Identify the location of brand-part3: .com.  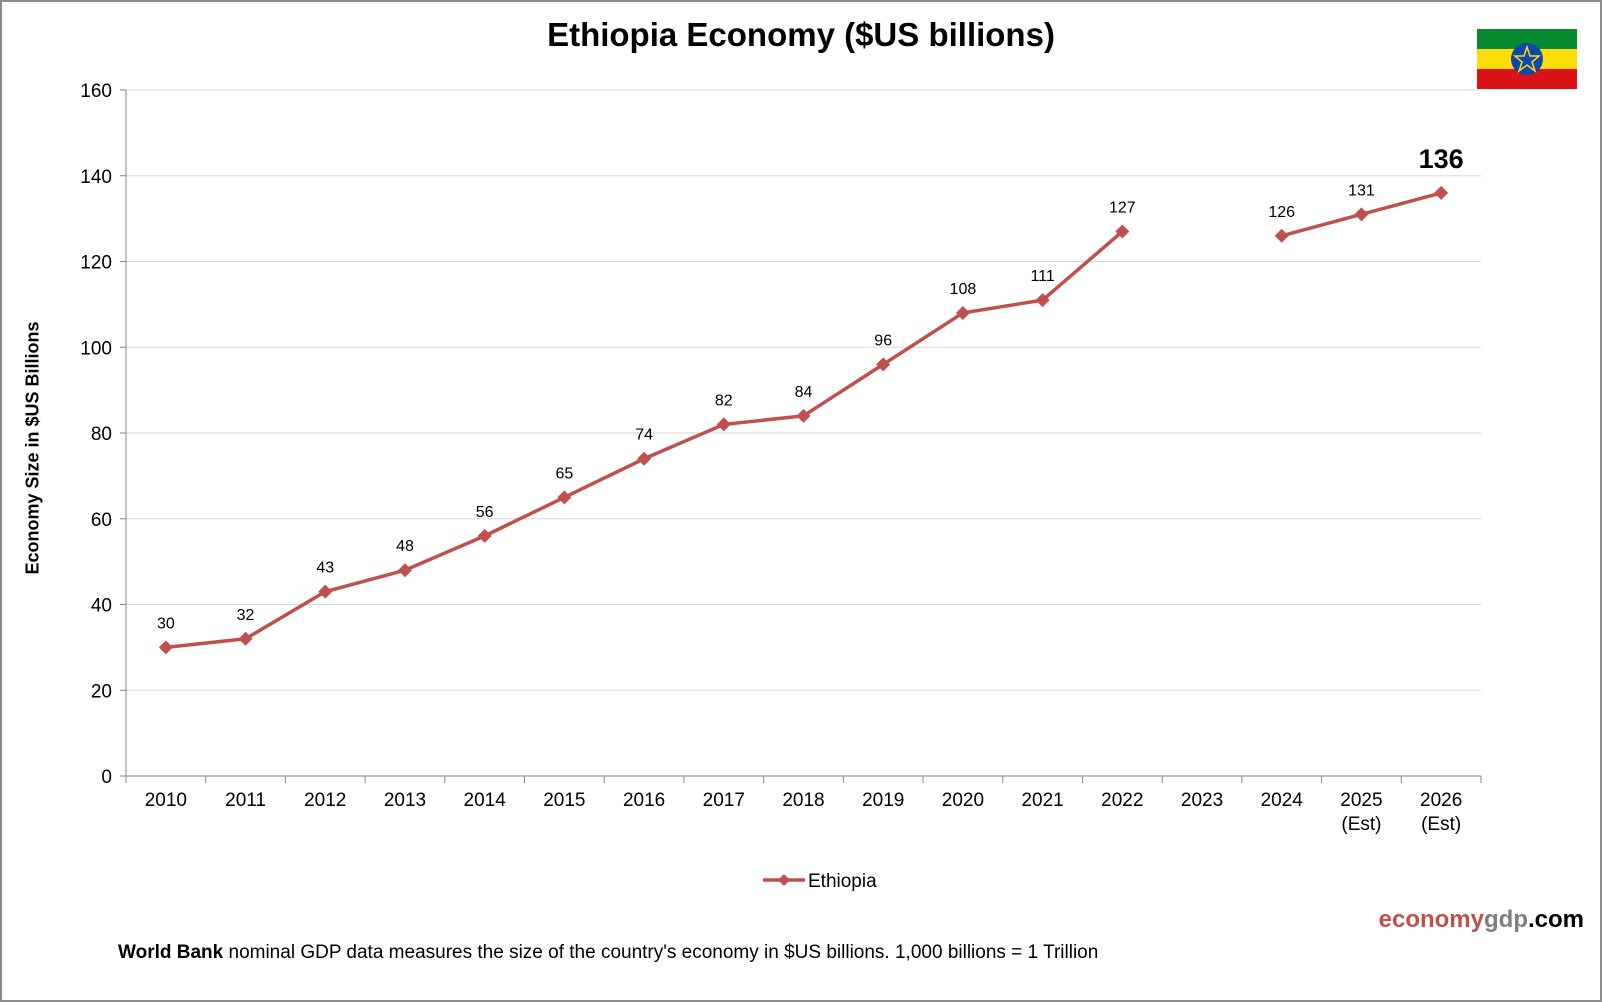
(1555, 919).